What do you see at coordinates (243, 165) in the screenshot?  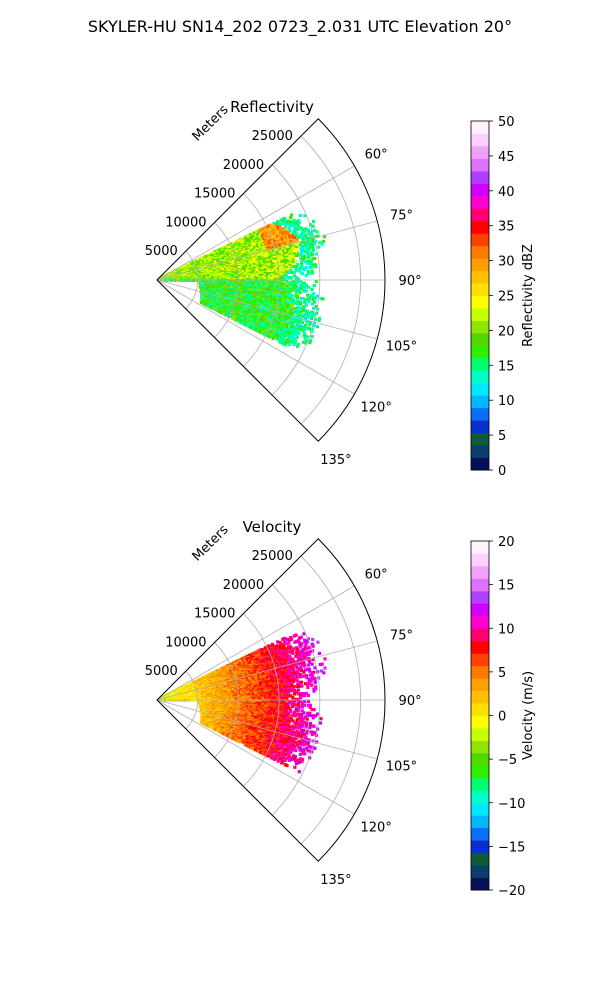 I see `radial-tick-label: 20000` at bounding box center [243, 165].